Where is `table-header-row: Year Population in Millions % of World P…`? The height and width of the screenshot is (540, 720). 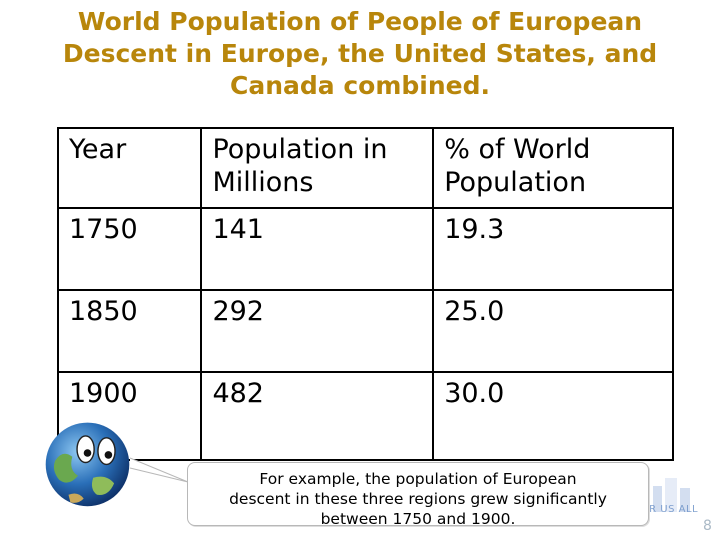 table-header-row: Year Population in Millions % of World P… is located at coordinates (365, 168).